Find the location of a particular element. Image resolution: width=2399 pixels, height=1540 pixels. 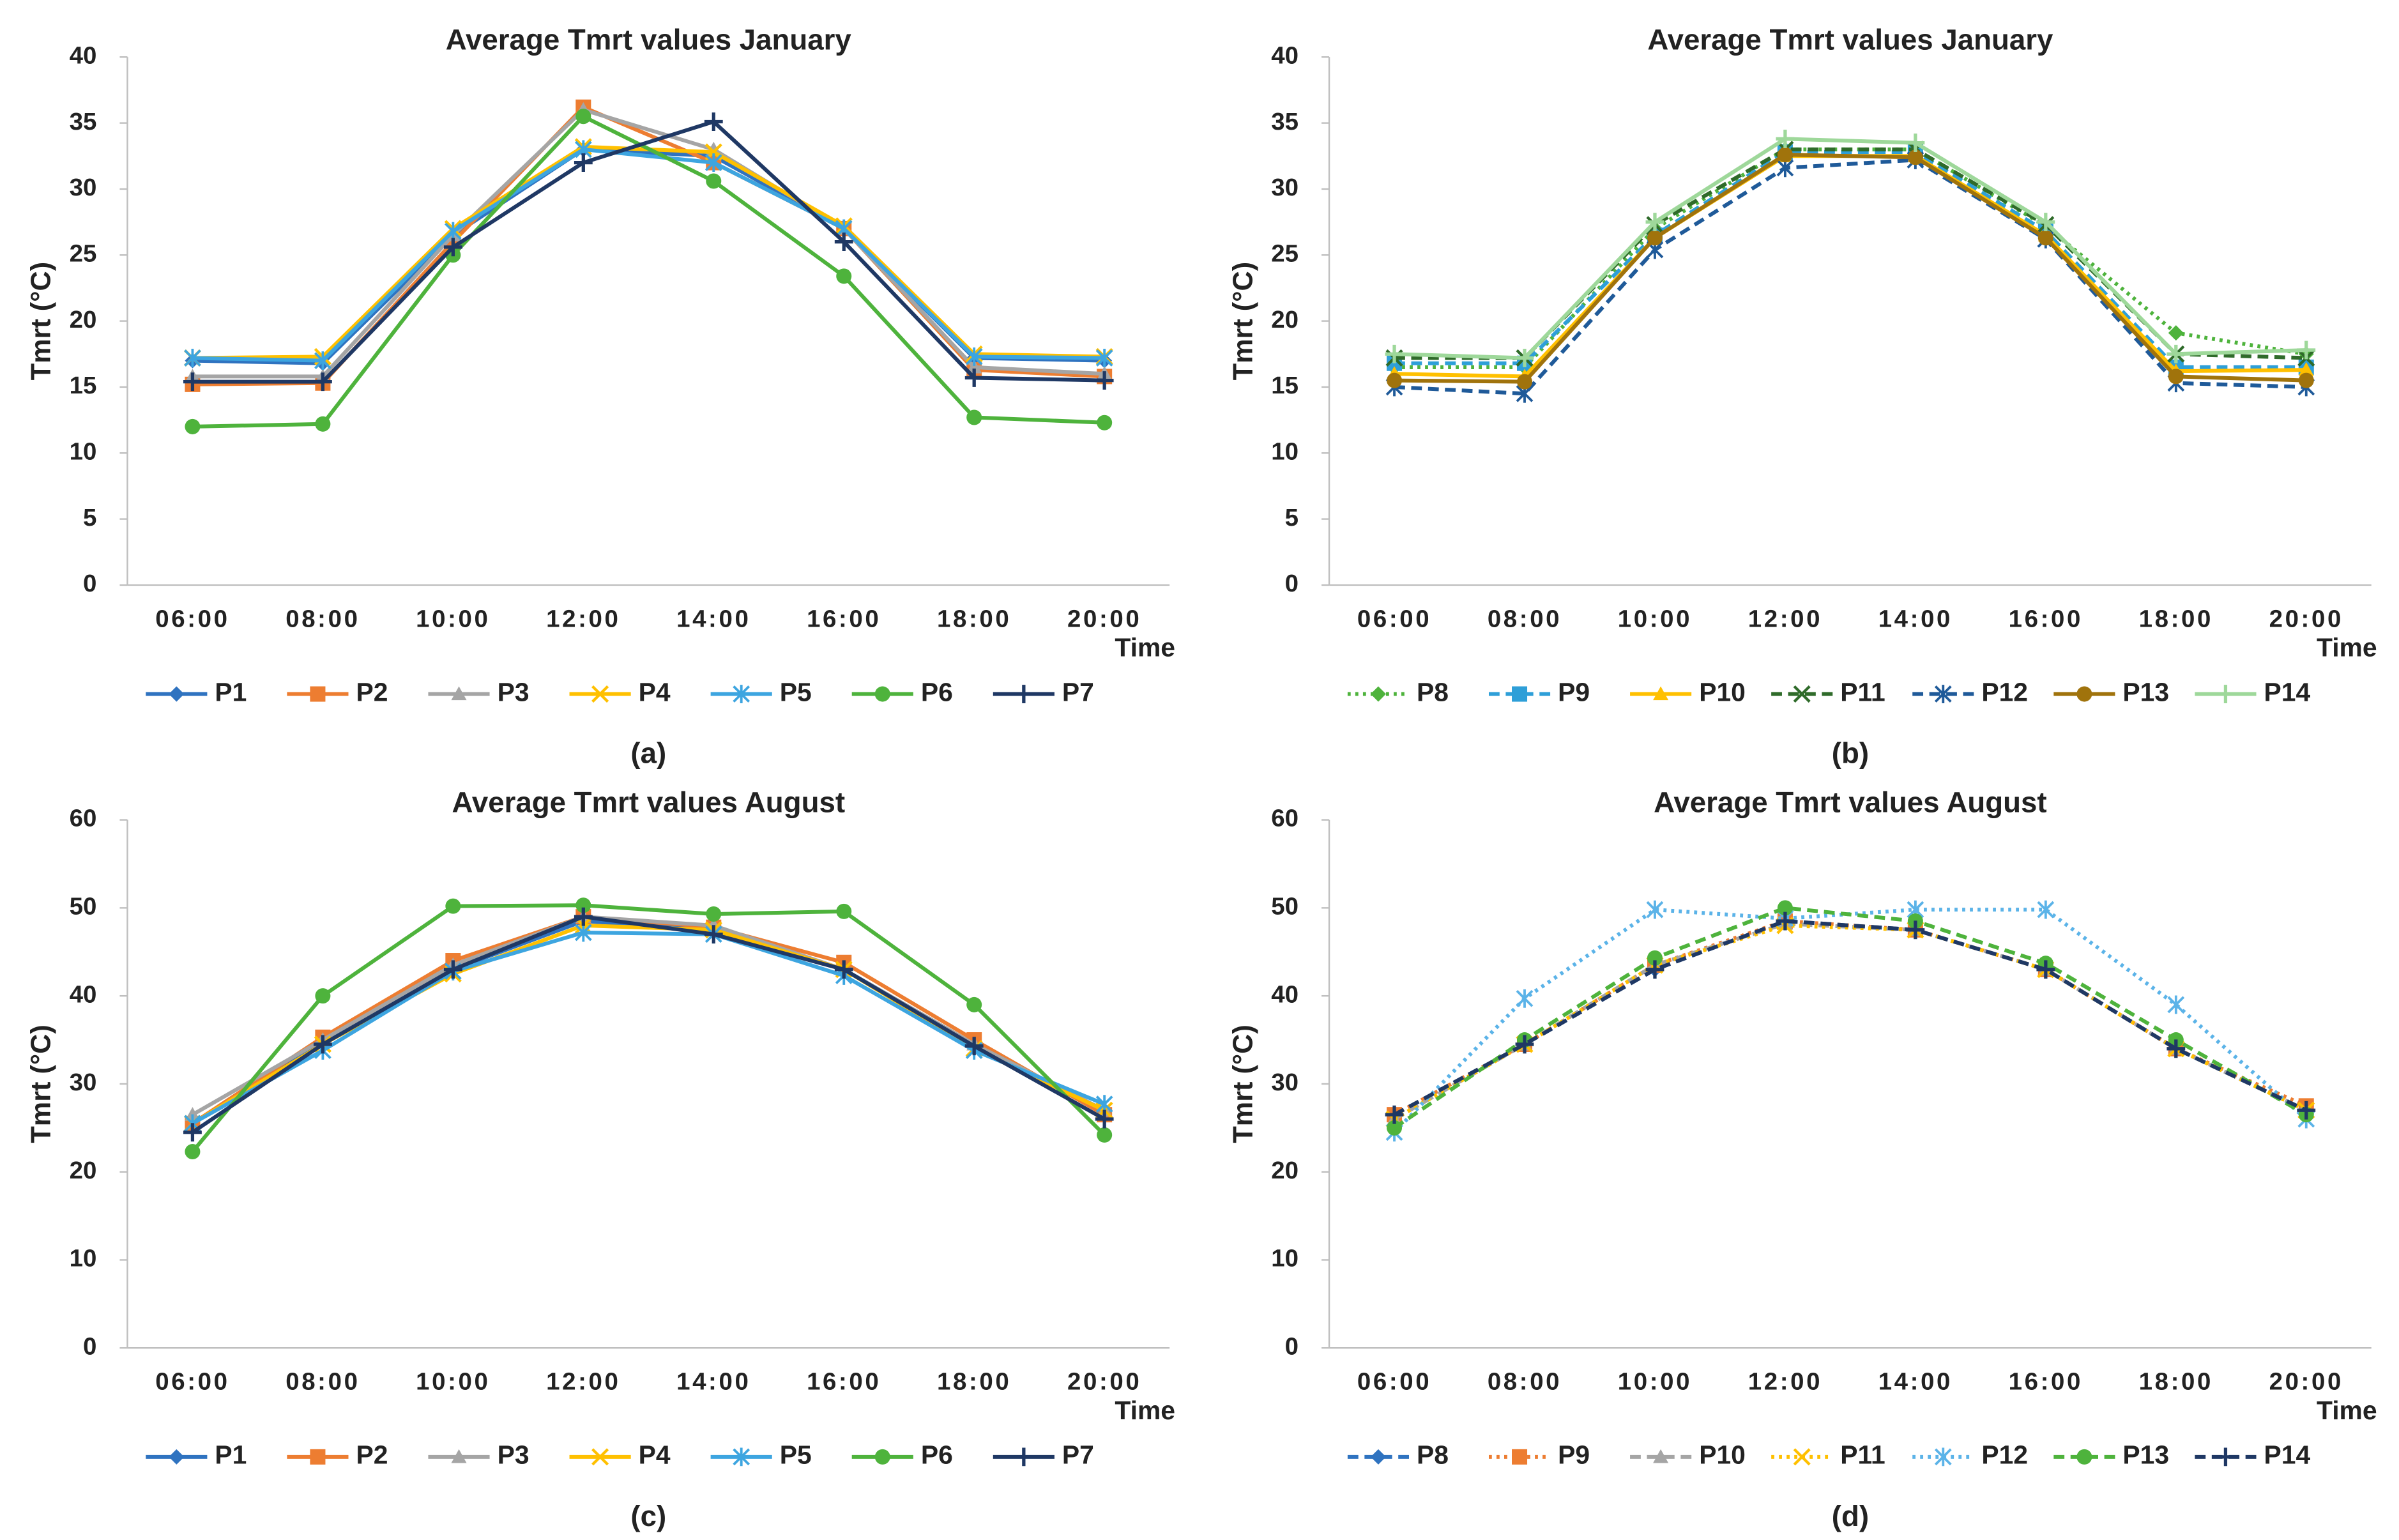

legend-label: P4 is located at coordinates (655, 691).